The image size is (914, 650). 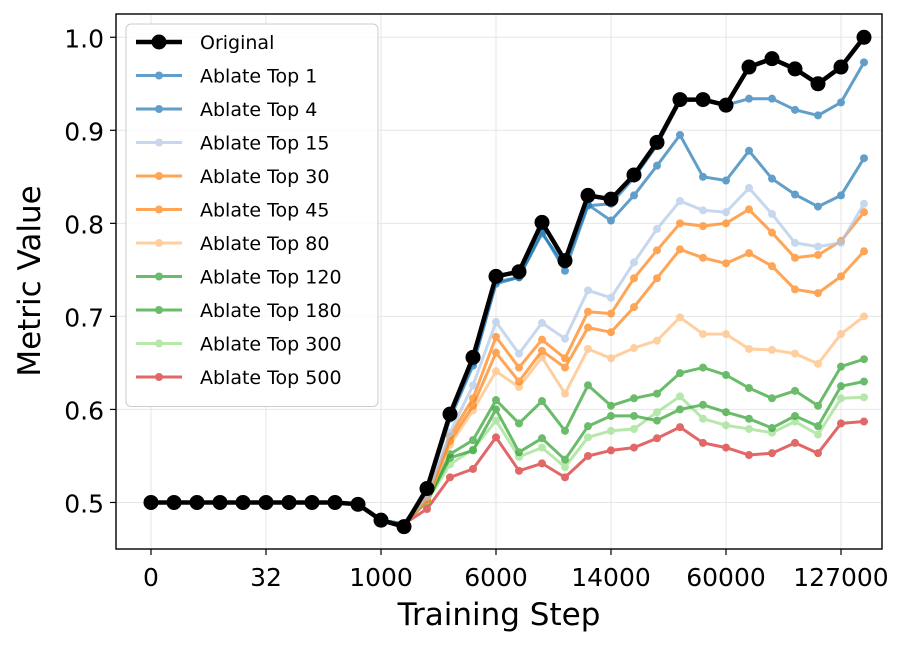 I want to click on legend-label: Ablate Top 30, so click(x=264, y=177).